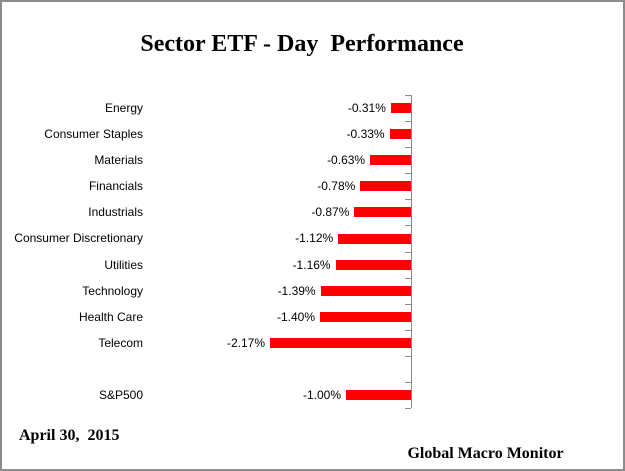 Image resolution: width=625 pixels, height=471 pixels. What do you see at coordinates (295, 316) in the screenshot?
I see `value-label: -1.40%` at bounding box center [295, 316].